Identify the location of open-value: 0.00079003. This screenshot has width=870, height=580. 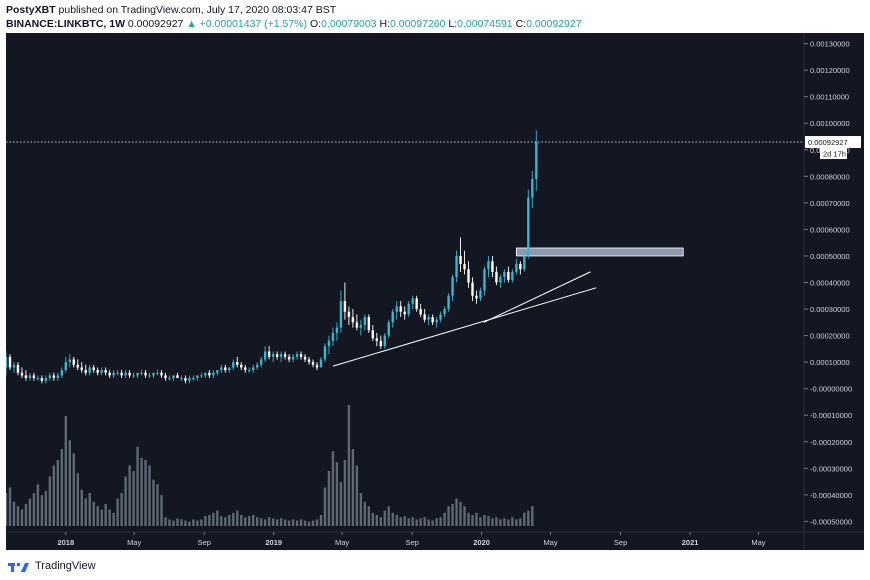
(349, 24).